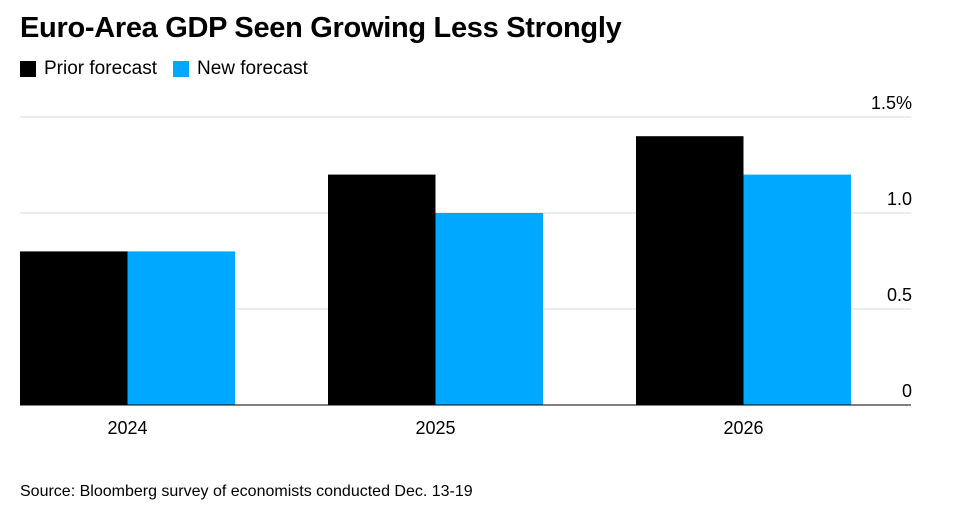 The width and height of the screenshot is (961, 518). Describe the element at coordinates (181, 328) in the screenshot. I see `bar-new-2024` at that location.